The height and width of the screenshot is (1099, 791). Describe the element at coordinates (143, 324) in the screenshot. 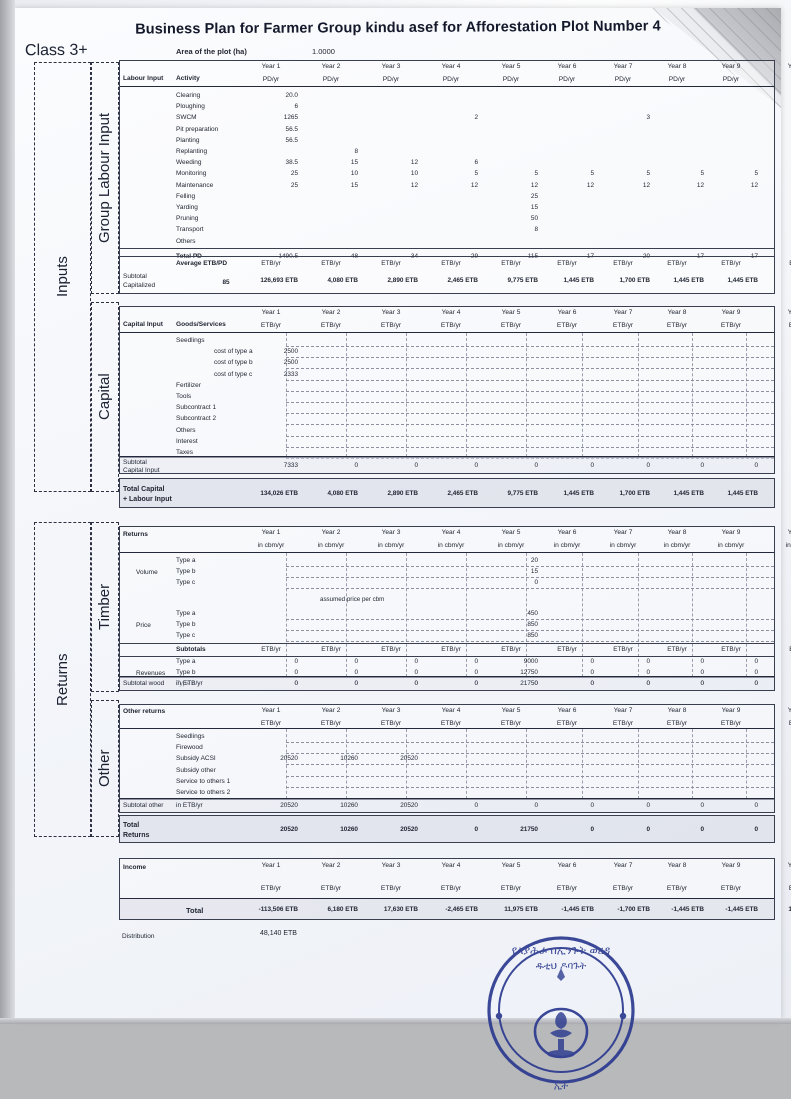

I see `capital-section-header: Capital Input` at that location.